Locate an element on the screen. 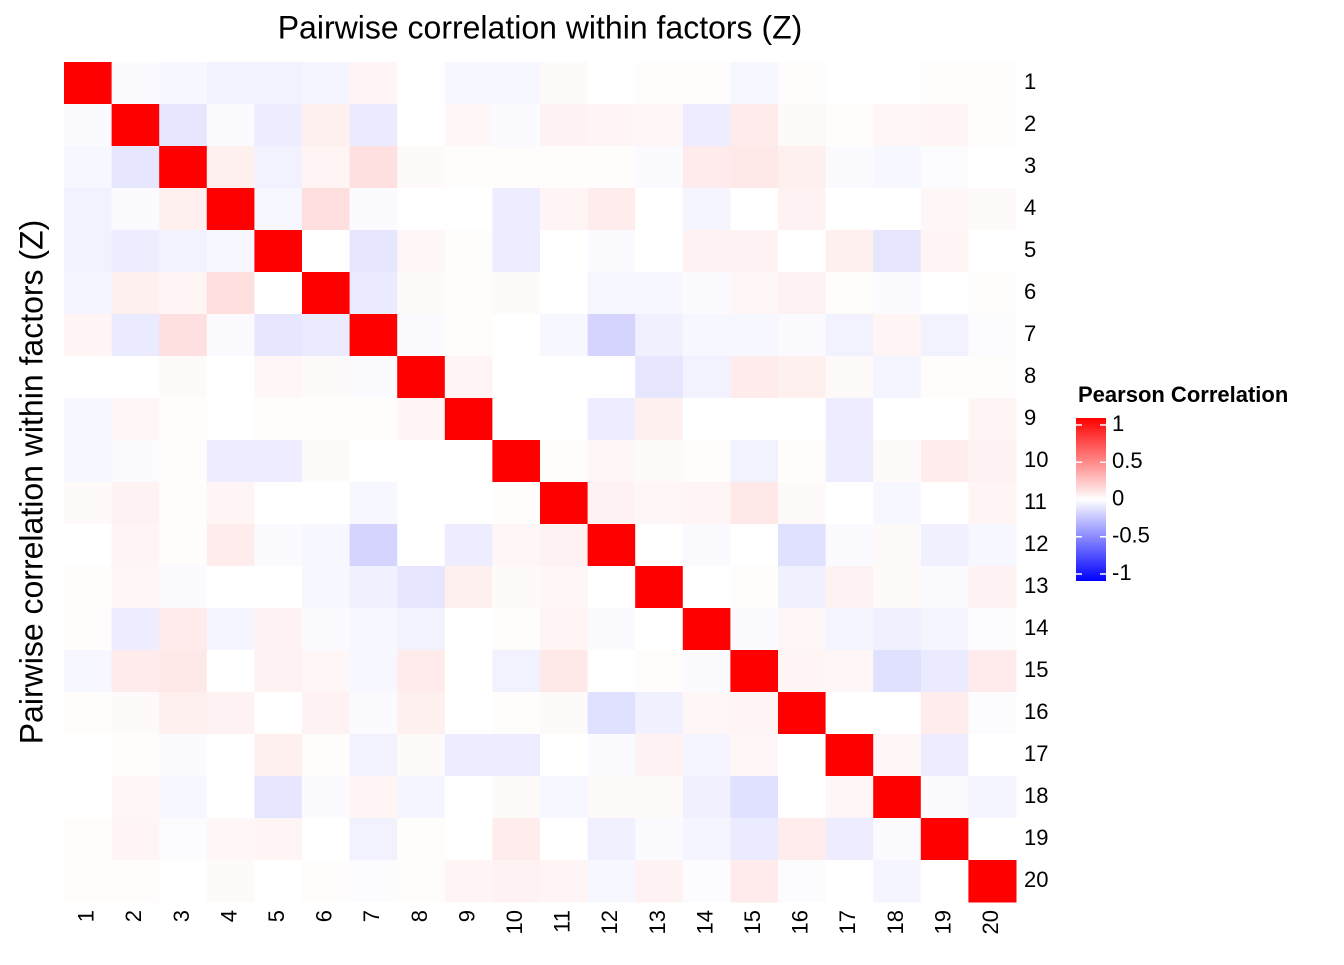 The image size is (1344, 965). colorbar-tick-label: -0.5 is located at coordinates (1131, 535).